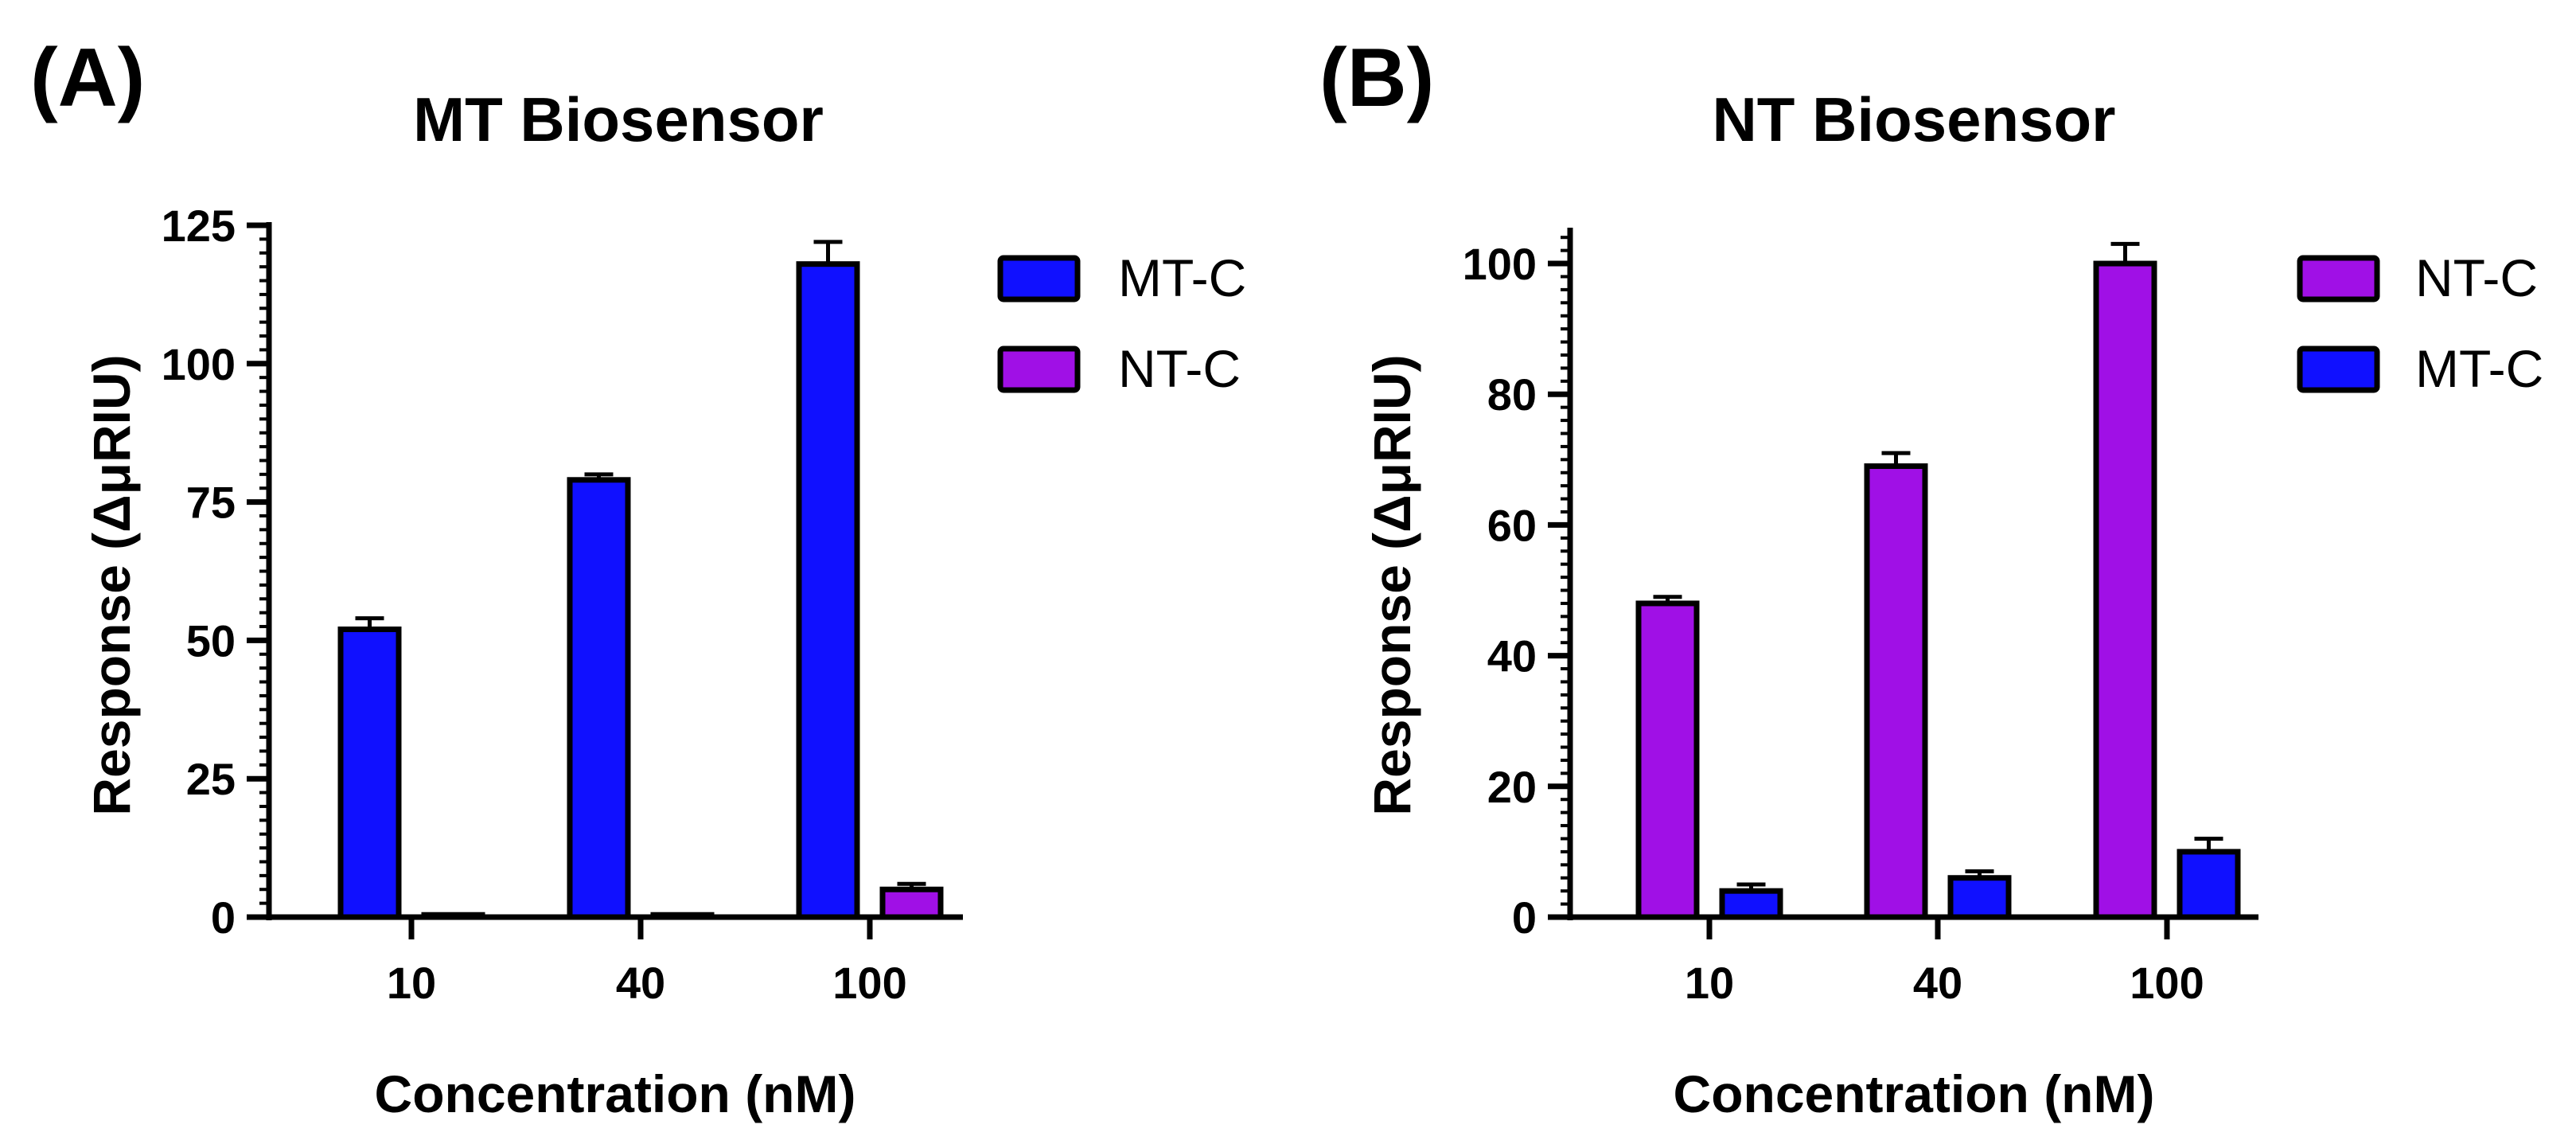 The image size is (2576, 1144). Describe the element at coordinates (1376, 78) in the screenshot. I see `panel-label: (B)` at that location.